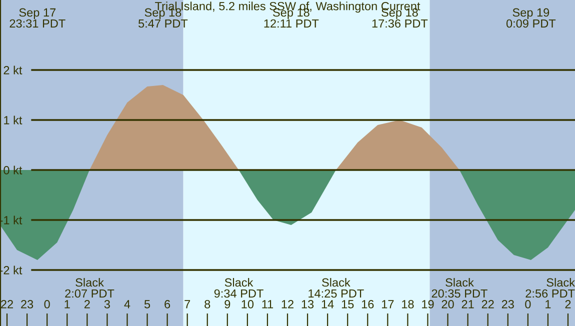 The image size is (575, 326). What do you see at coordinates (147, 304) in the screenshot?
I see `x-tick-label: 5` at bounding box center [147, 304].